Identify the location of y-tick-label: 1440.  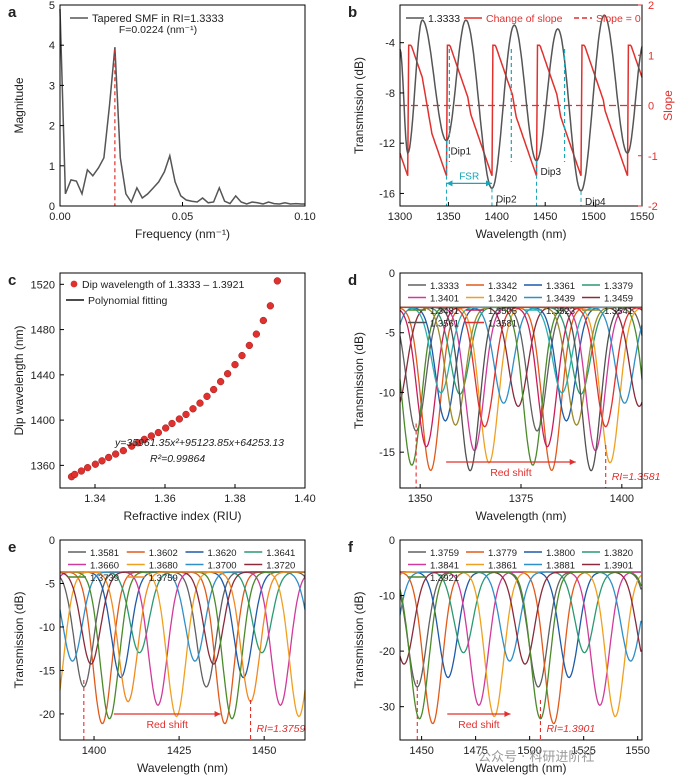
(43, 376).